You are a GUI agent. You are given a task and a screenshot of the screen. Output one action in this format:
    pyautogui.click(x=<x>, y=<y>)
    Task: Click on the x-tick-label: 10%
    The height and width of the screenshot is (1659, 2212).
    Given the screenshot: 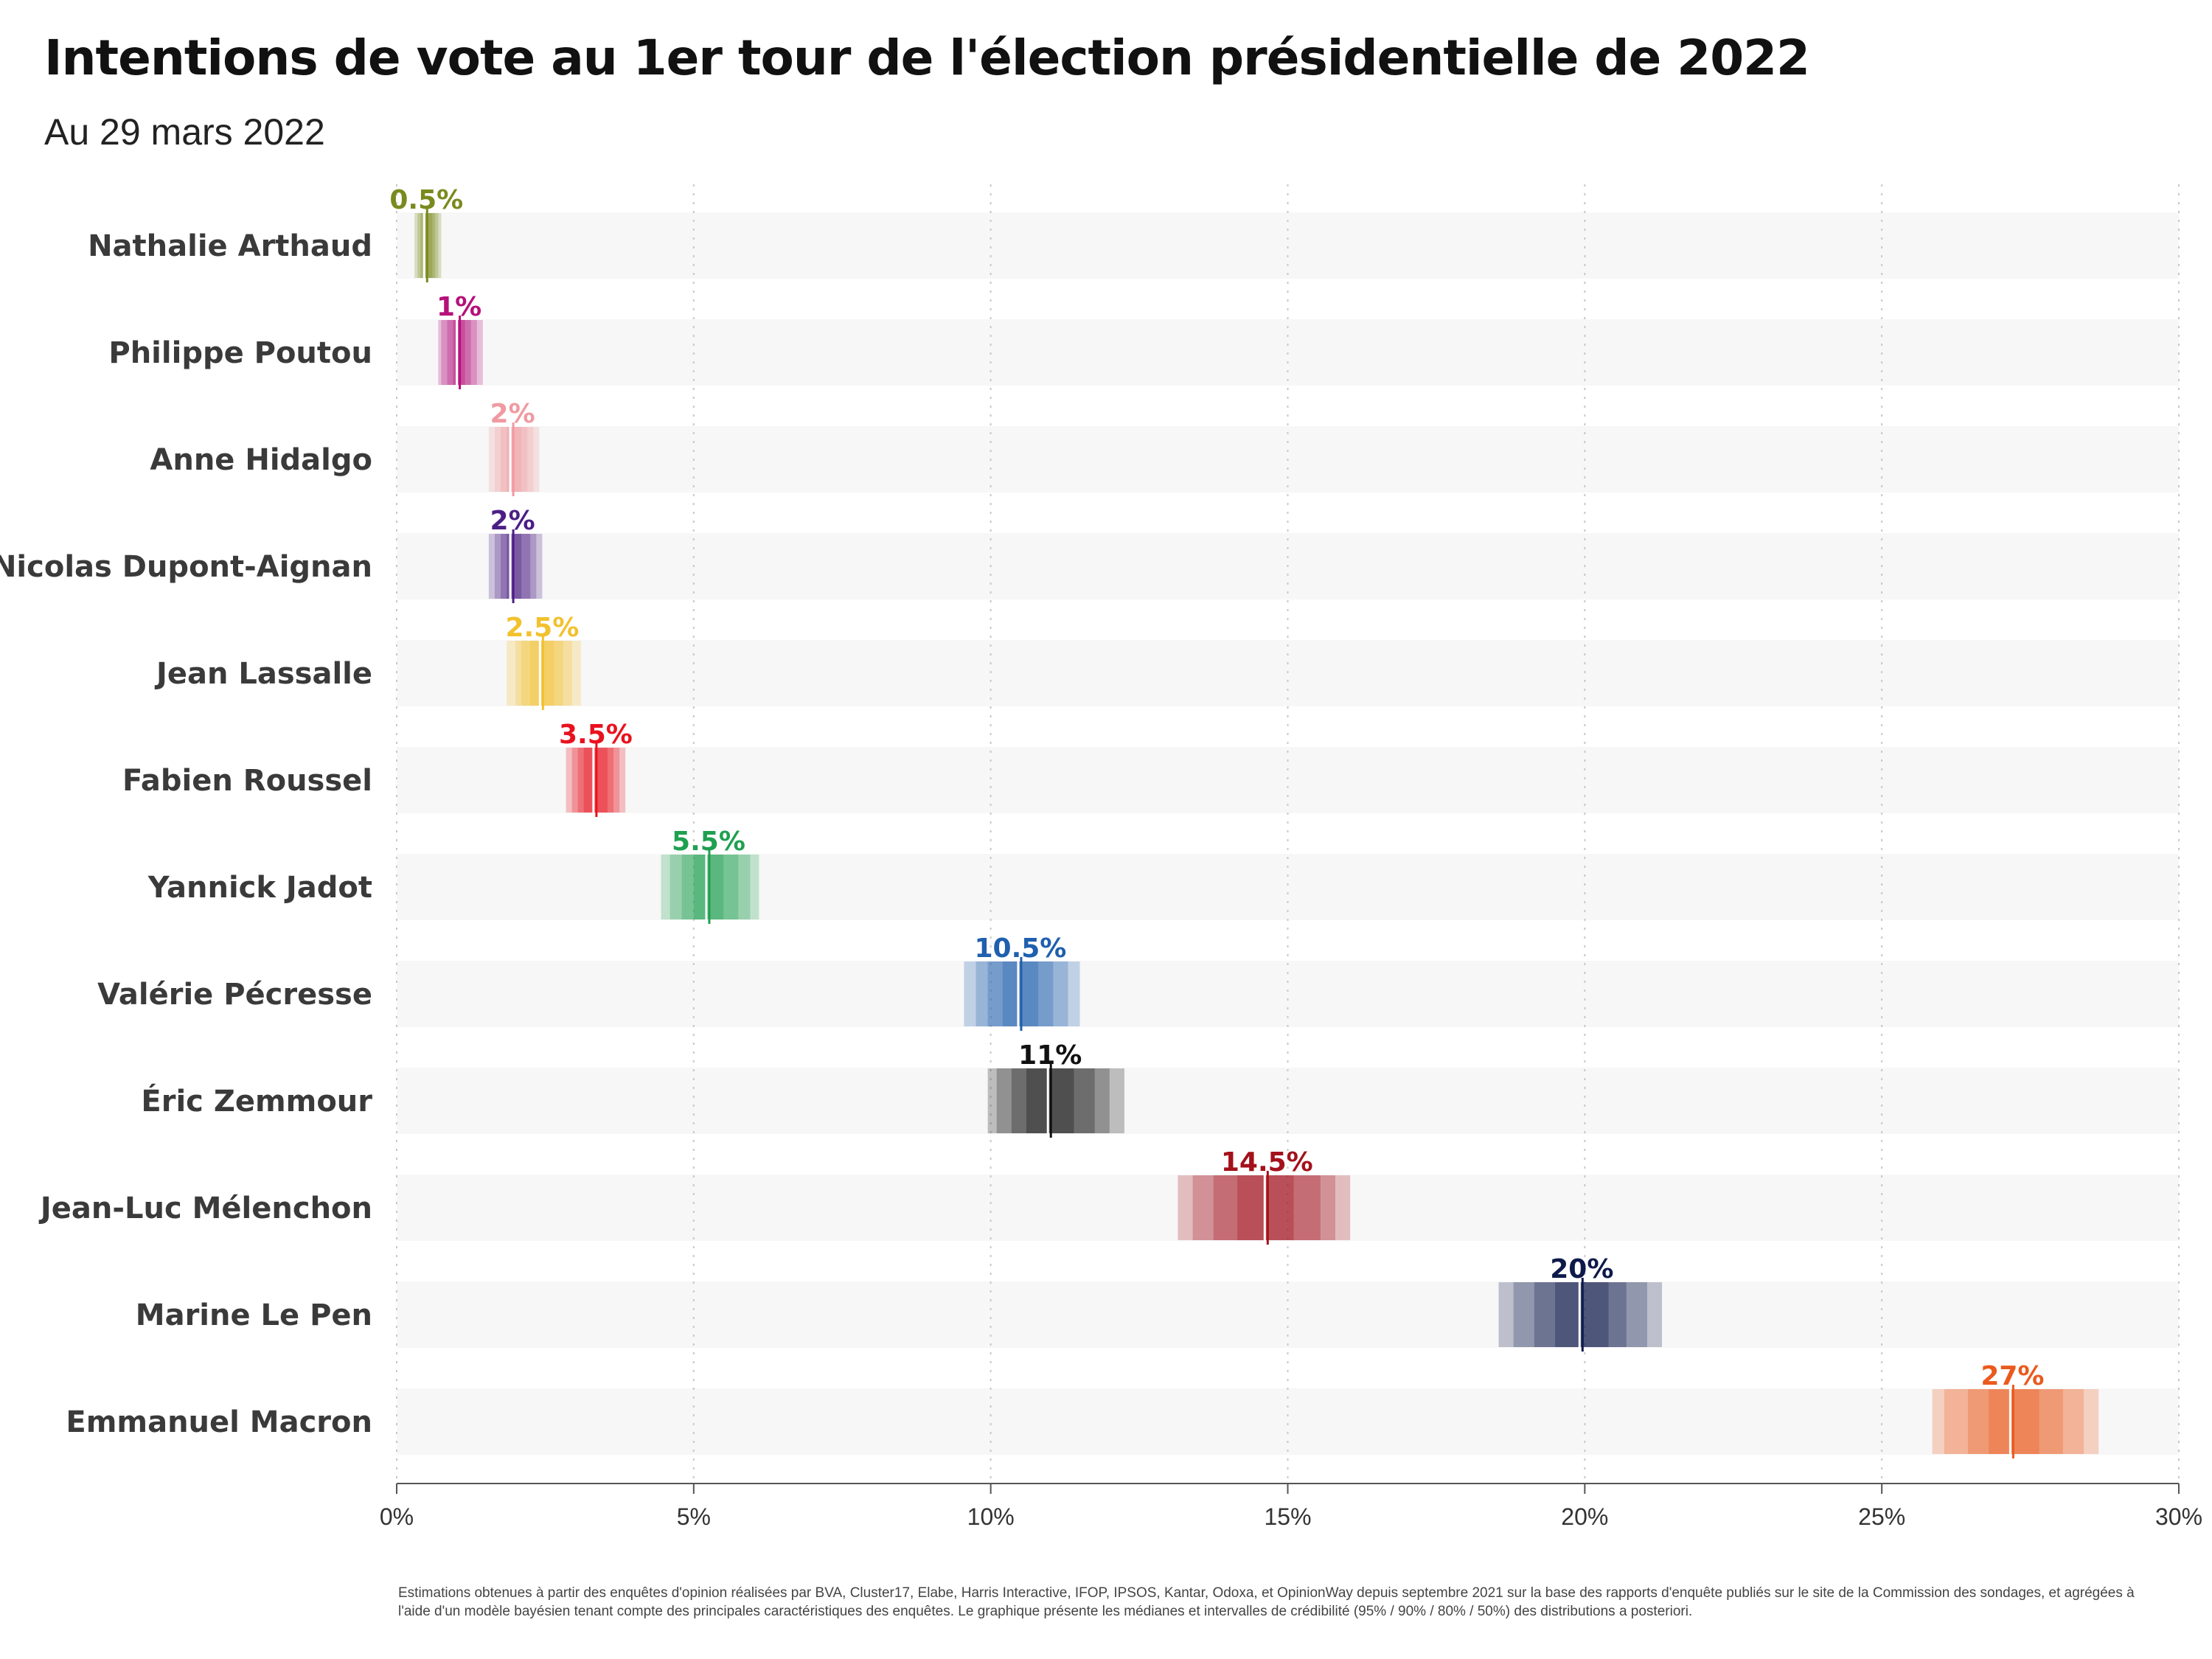 What is the action you would take?
    pyautogui.click(x=991, y=1516)
    